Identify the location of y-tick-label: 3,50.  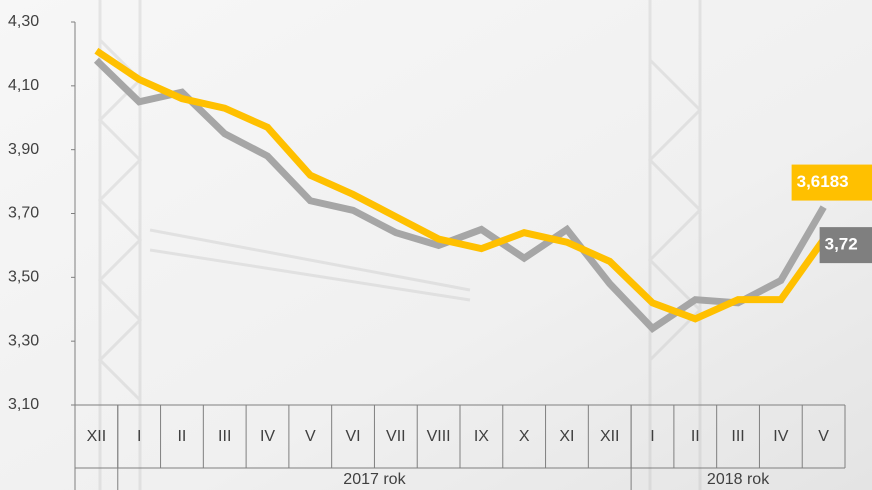
(23, 277).